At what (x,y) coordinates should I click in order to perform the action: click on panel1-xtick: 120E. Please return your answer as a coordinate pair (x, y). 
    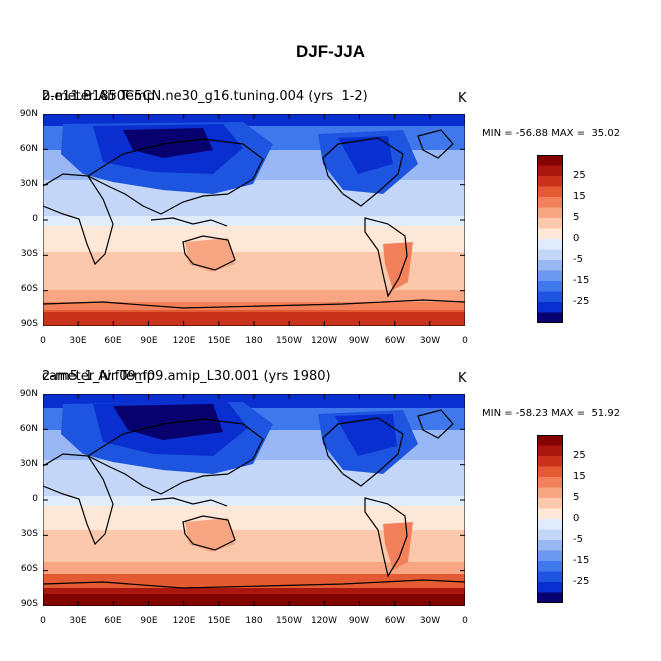
    Looking at the image, I should click on (184, 341).